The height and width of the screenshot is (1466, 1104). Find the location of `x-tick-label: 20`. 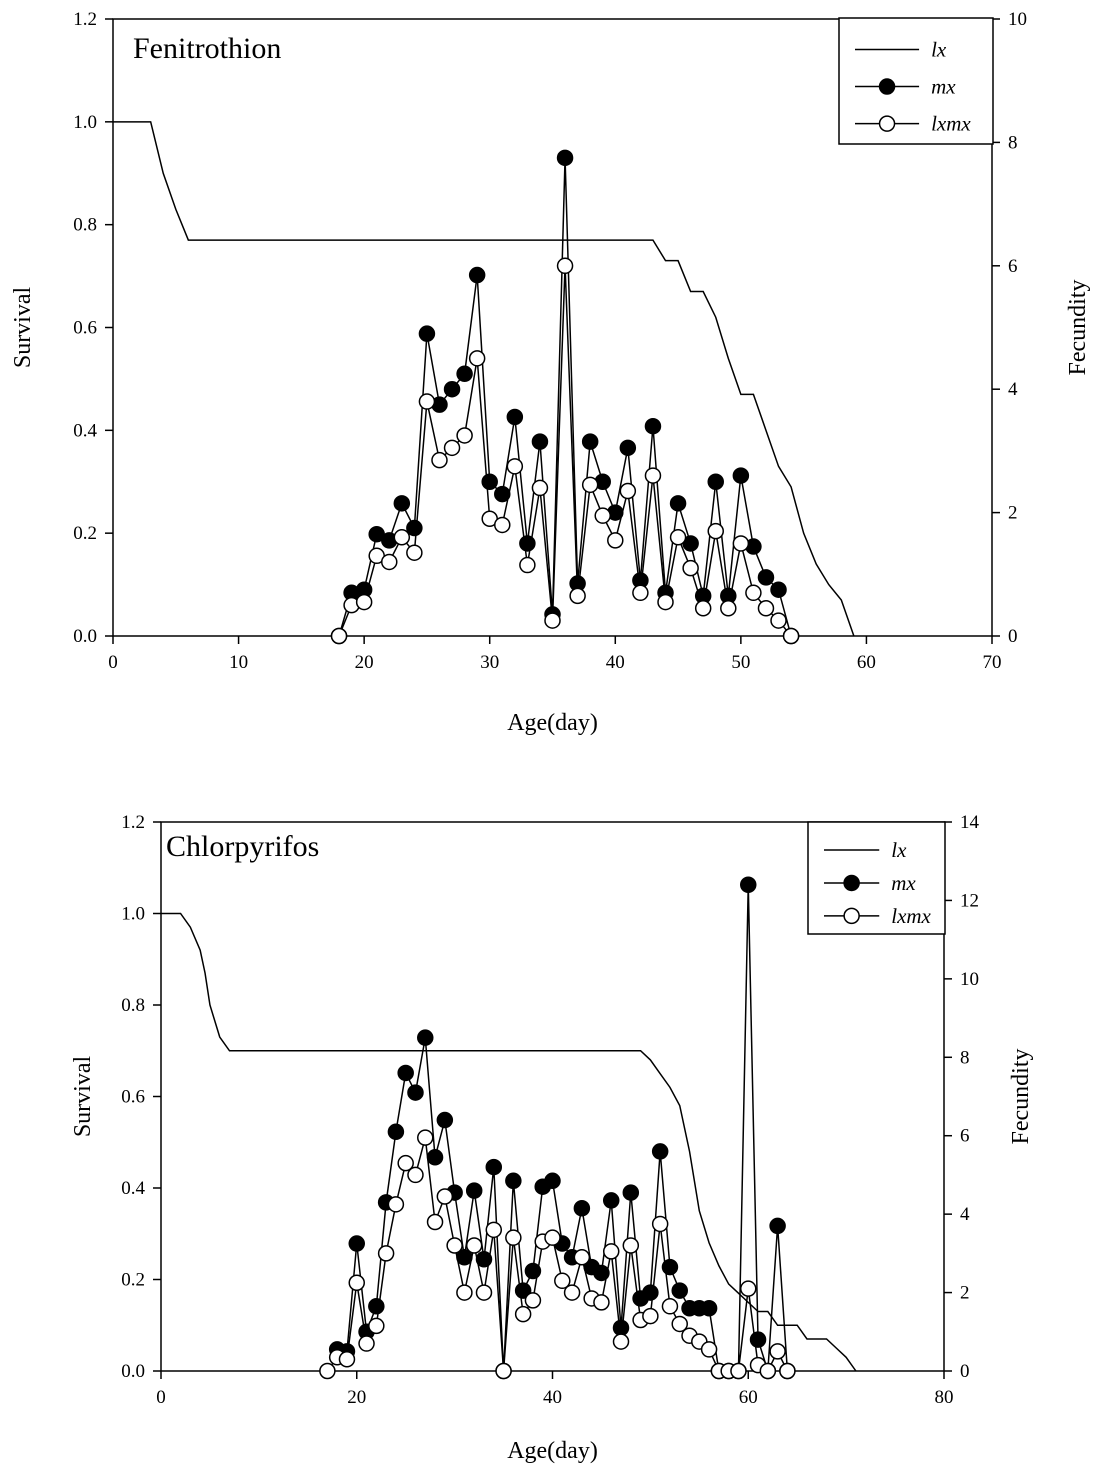

x-tick-label: 20 is located at coordinates (356, 1397).